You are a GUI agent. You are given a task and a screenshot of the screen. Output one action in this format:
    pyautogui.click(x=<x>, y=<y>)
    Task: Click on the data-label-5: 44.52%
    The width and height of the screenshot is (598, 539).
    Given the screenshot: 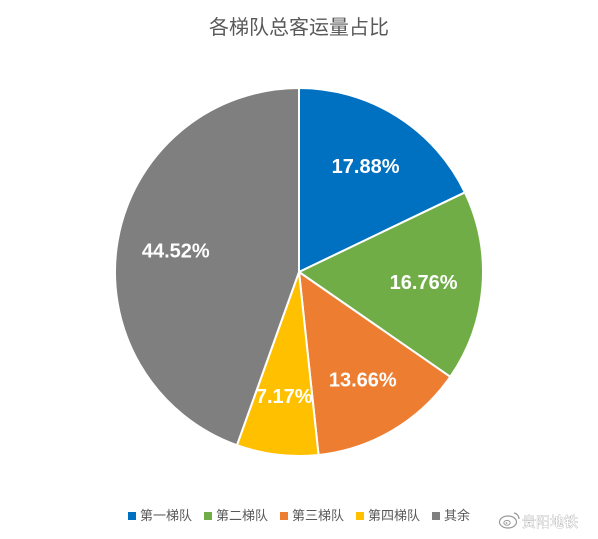 What is the action you would take?
    pyautogui.click(x=176, y=252)
    